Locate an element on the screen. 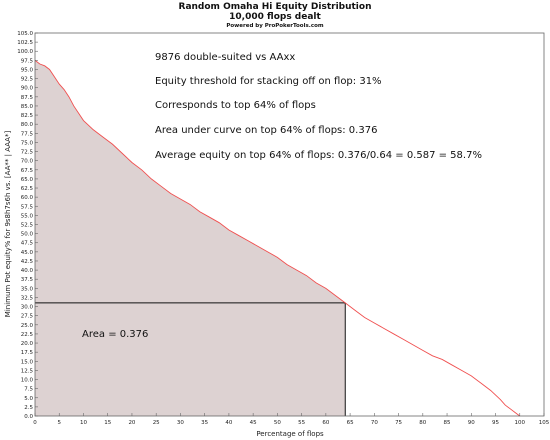  y-tick-label: 70.0 is located at coordinates (27, 162).